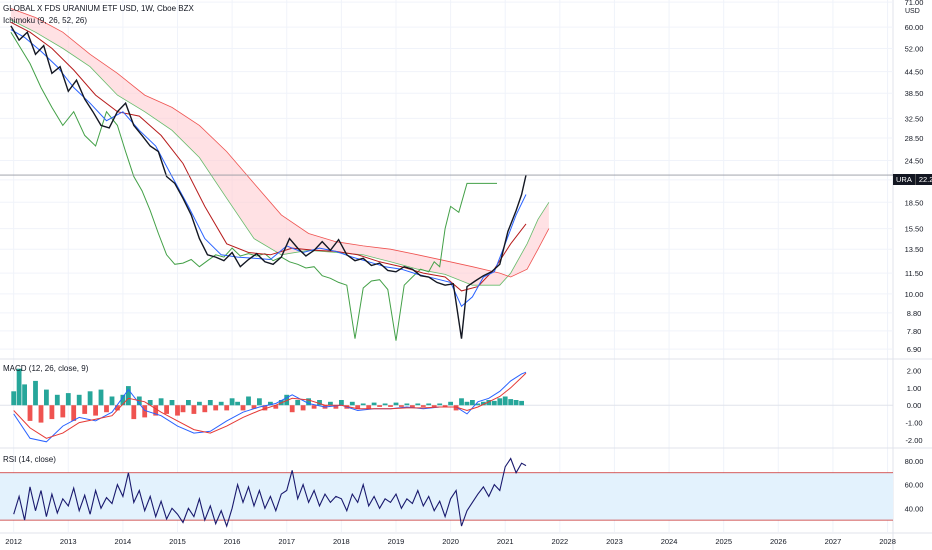  What do you see at coordinates (45, 20) in the screenshot?
I see `ichimoku-legend: Ichimoku (9, 26, 52, 26)` at bounding box center [45, 20].